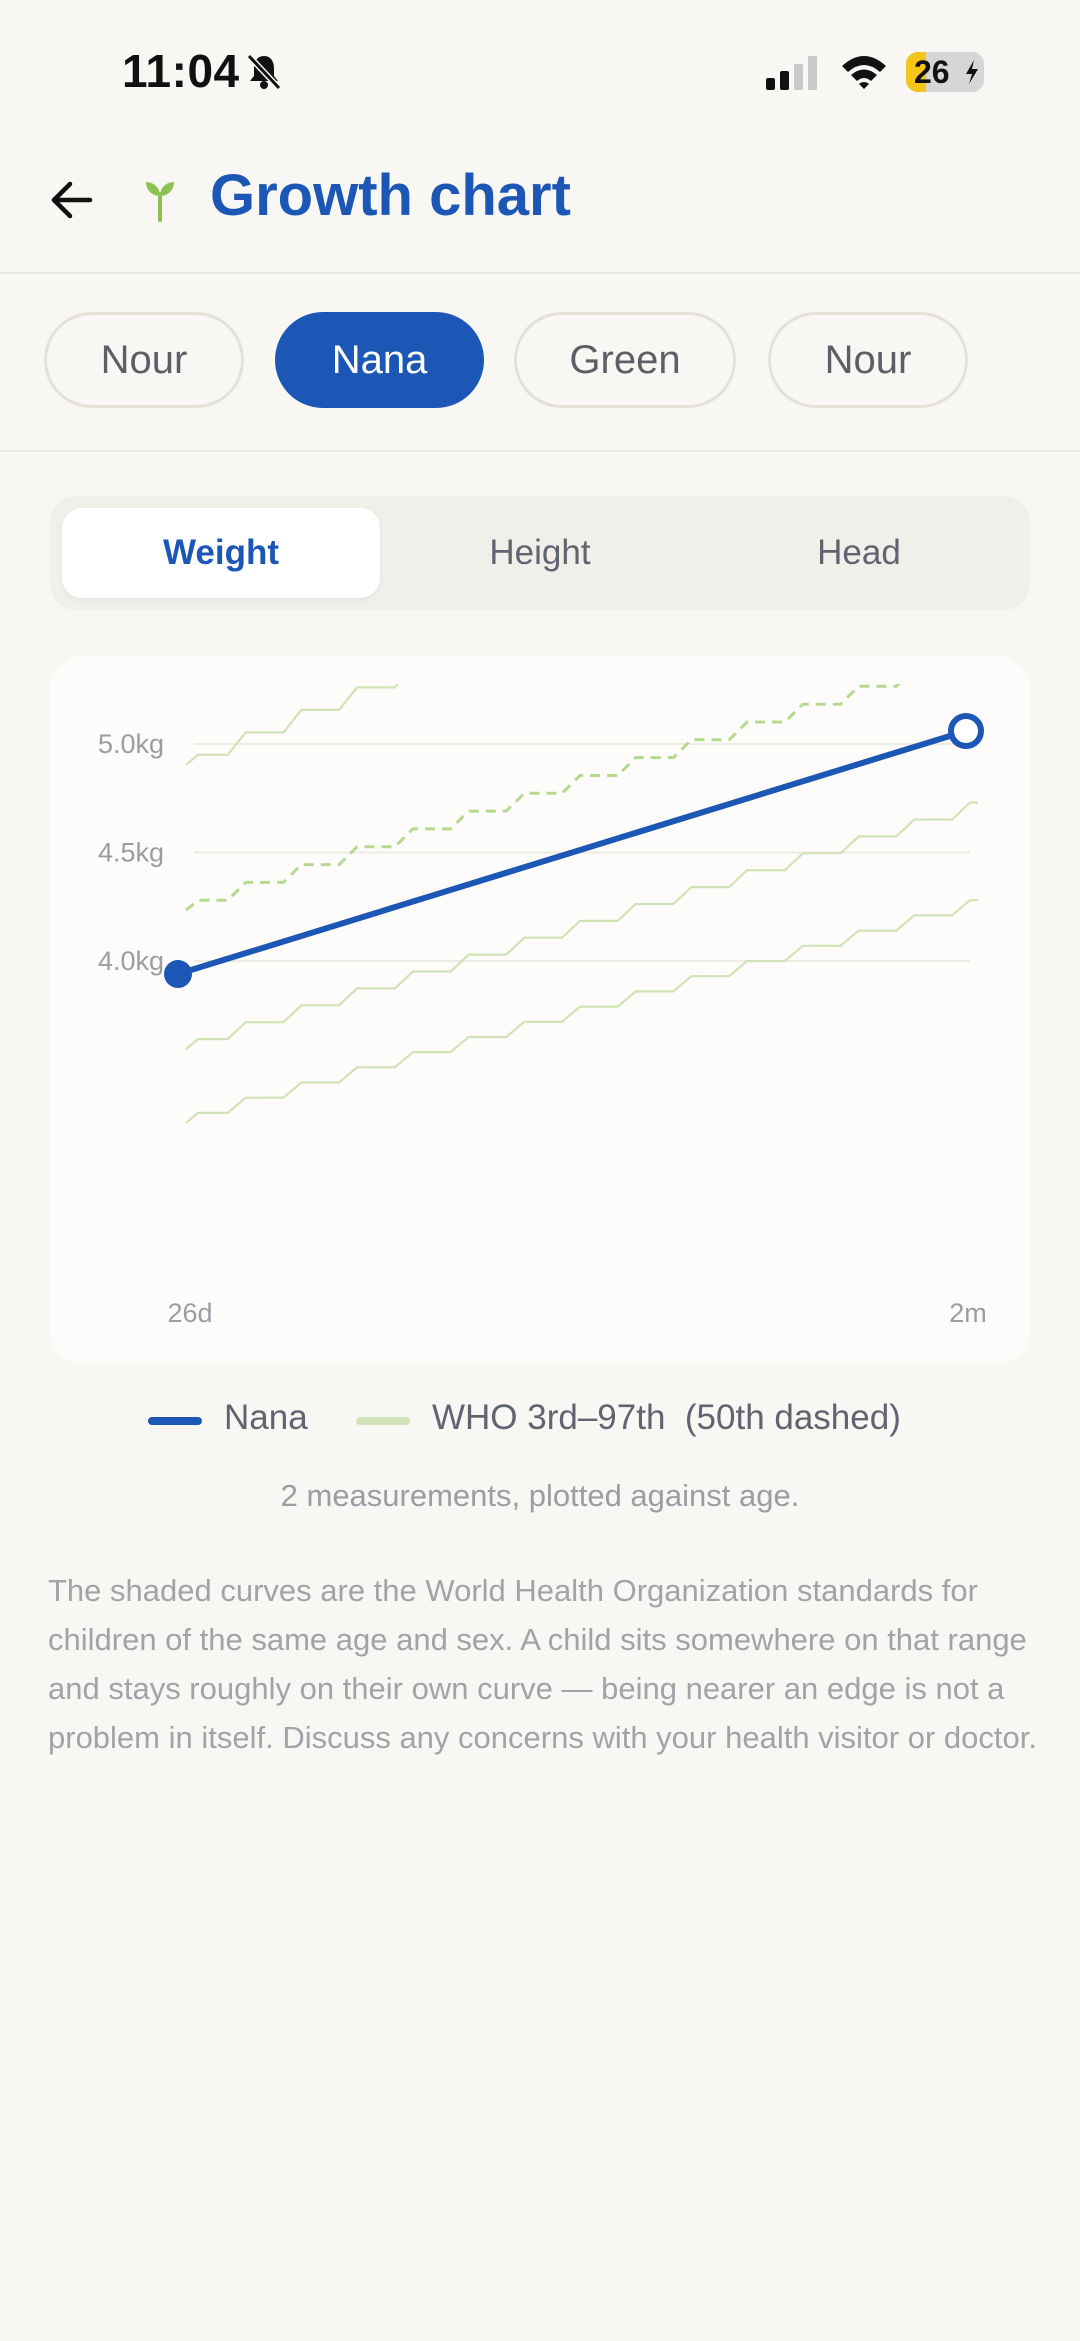 This screenshot has height=2341, width=1080. I want to click on measurement-caption: 2 measurements, plotted against age., so click(540, 1495).